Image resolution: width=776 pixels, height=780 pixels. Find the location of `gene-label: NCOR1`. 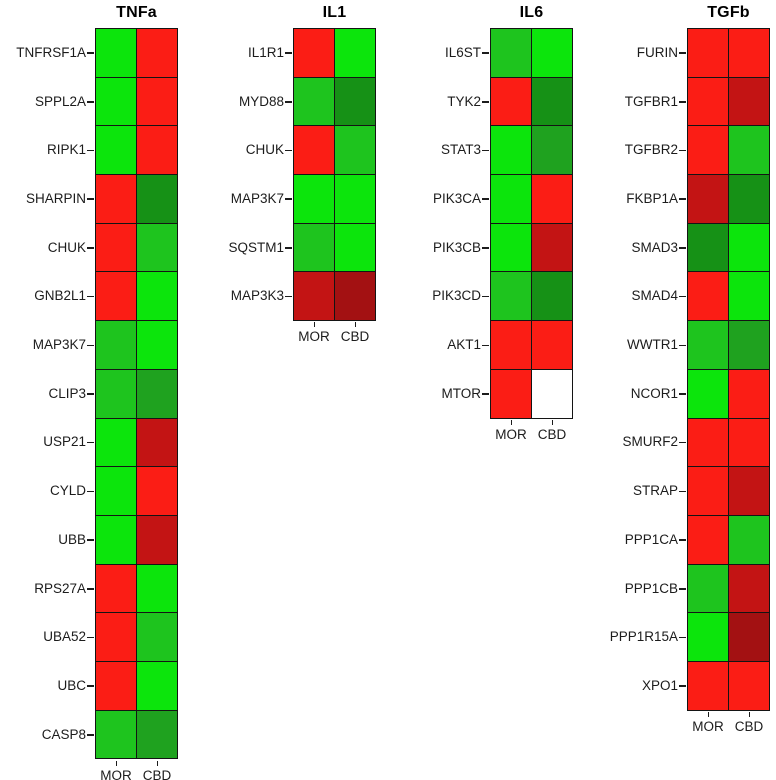

gene-label: NCOR1 is located at coordinates (654, 393).